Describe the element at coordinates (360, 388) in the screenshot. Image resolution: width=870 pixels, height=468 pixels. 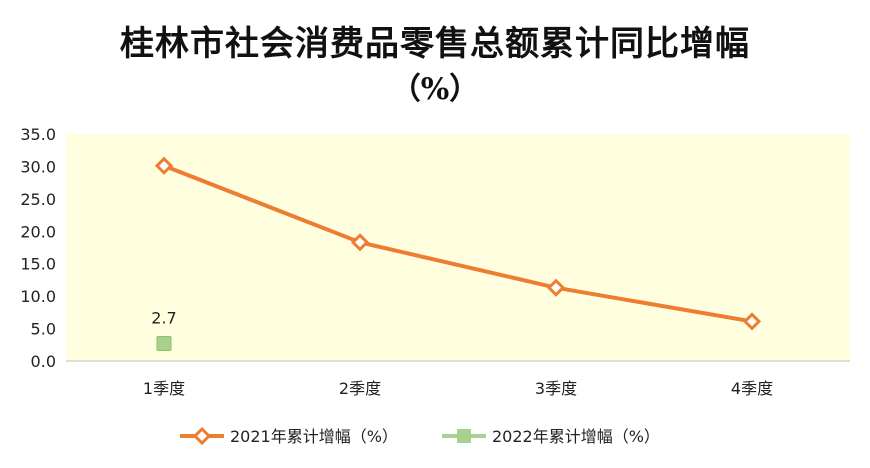
I see `x-tick-label: 2季度` at that location.